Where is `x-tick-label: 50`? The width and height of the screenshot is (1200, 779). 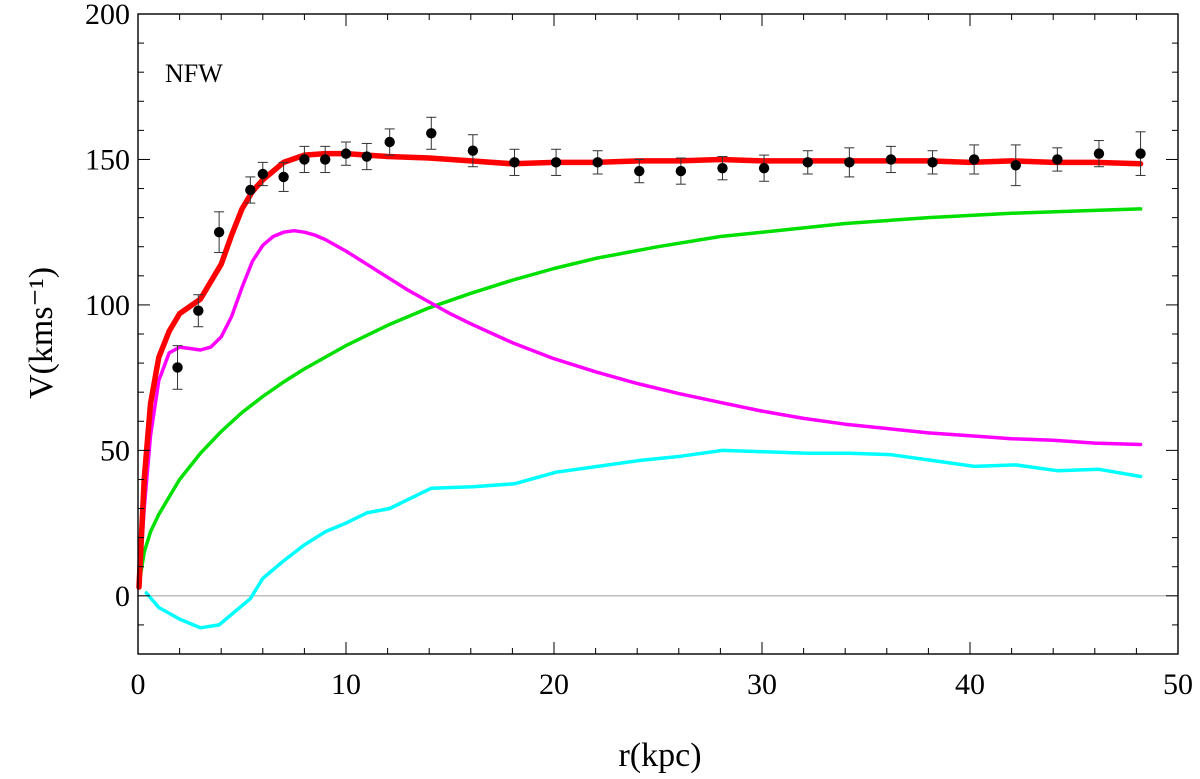 x-tick-label: 50 is located at coordinates (1178, 684).